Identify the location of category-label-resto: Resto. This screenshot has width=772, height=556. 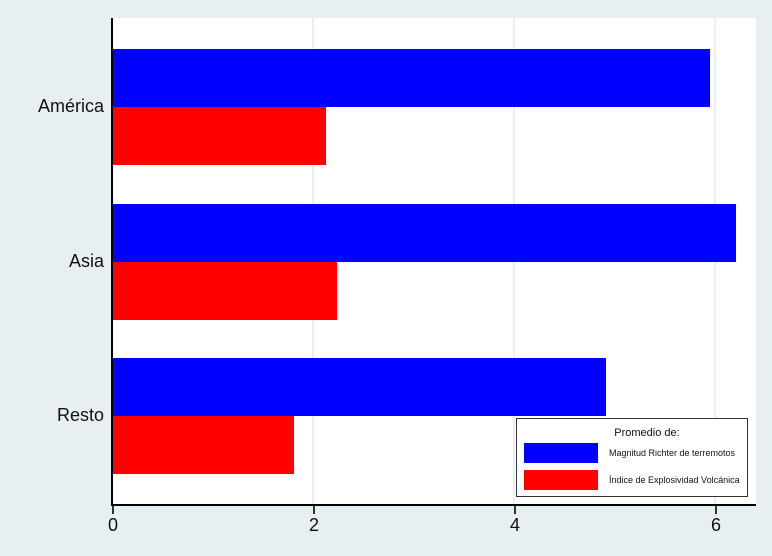
(80, 415).